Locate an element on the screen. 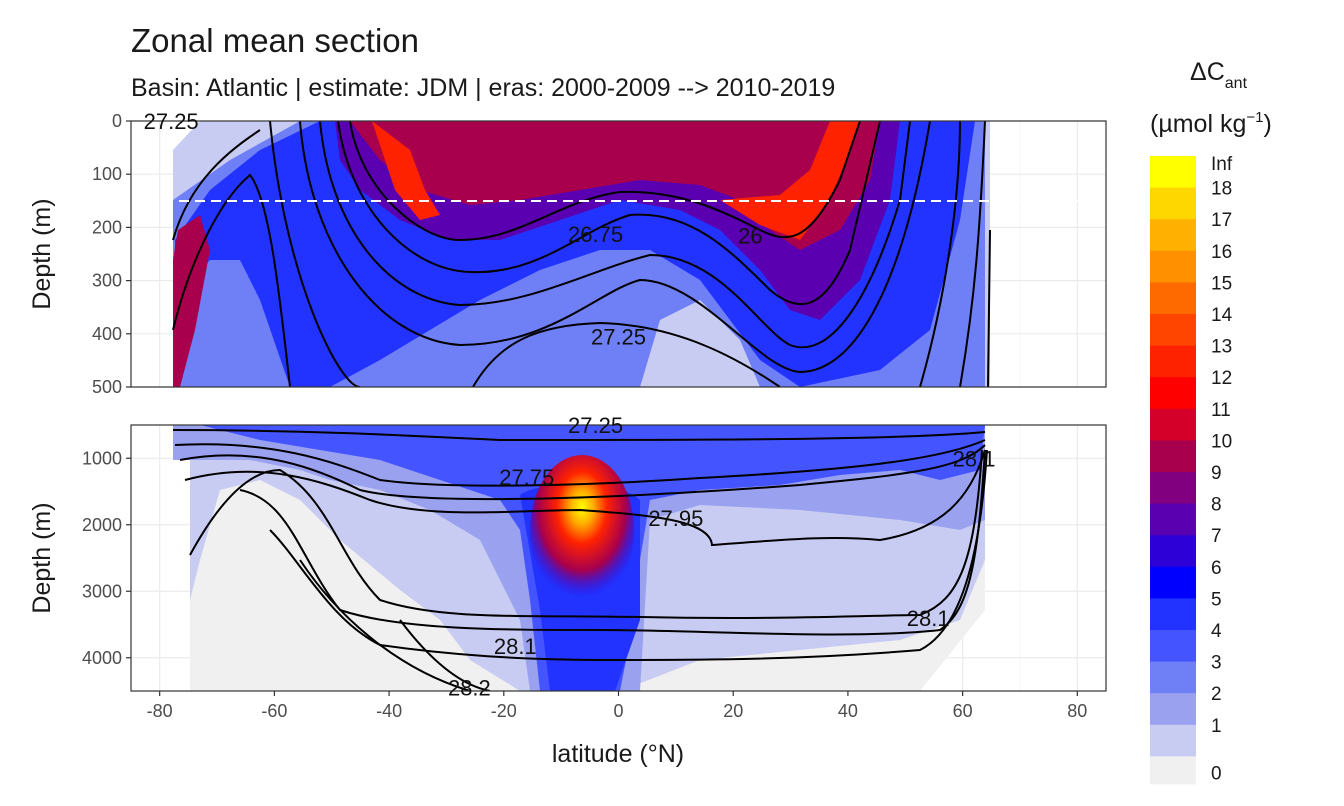 The image size is (1344, 806). legend-break-label: 10 is located at coordinates (1221, 441).